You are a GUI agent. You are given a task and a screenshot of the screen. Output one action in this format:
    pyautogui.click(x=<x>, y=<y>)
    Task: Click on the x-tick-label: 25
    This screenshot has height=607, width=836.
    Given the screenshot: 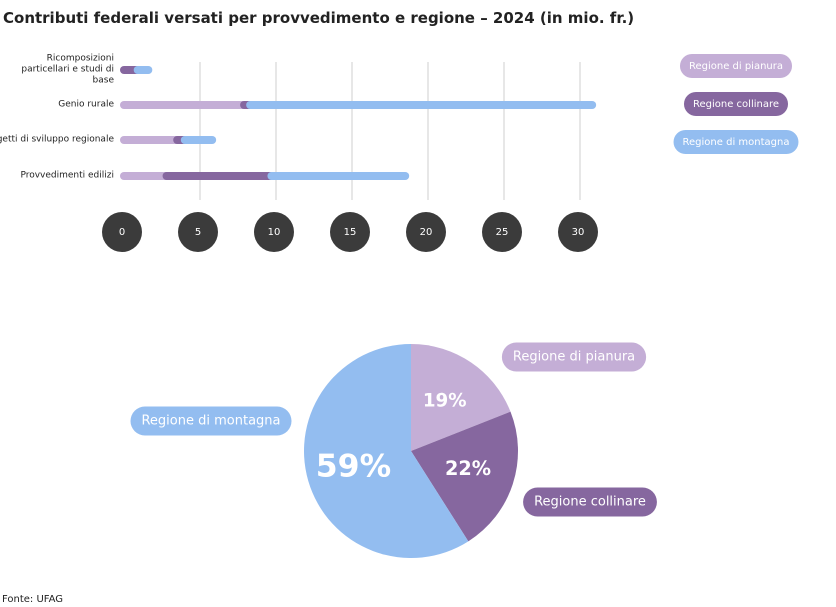 What is the action you would take?
    pyautogui.click(x=502, y=232)
    